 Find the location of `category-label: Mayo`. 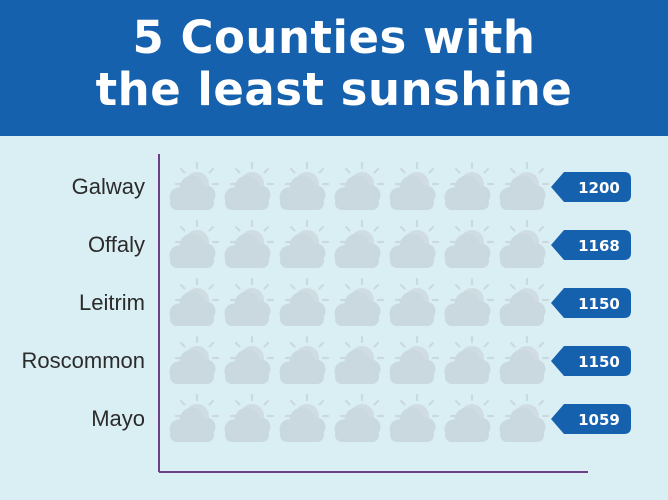

category-label: Mayo is located at coordinates (118, 418).